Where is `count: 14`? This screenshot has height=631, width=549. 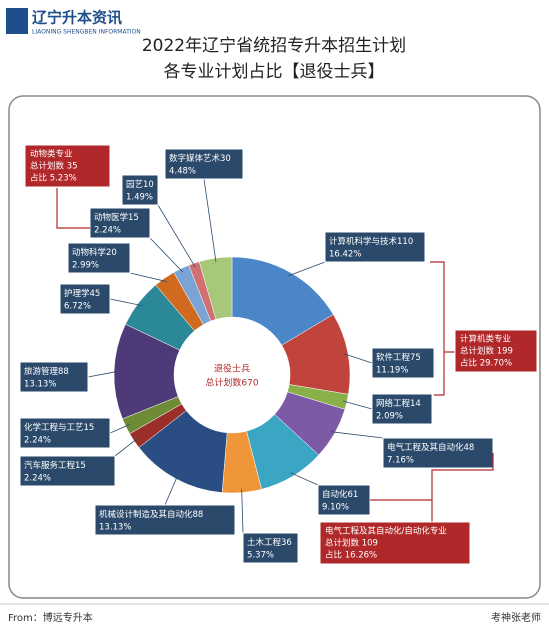
count: 14 is located at coordinates (415, 404).